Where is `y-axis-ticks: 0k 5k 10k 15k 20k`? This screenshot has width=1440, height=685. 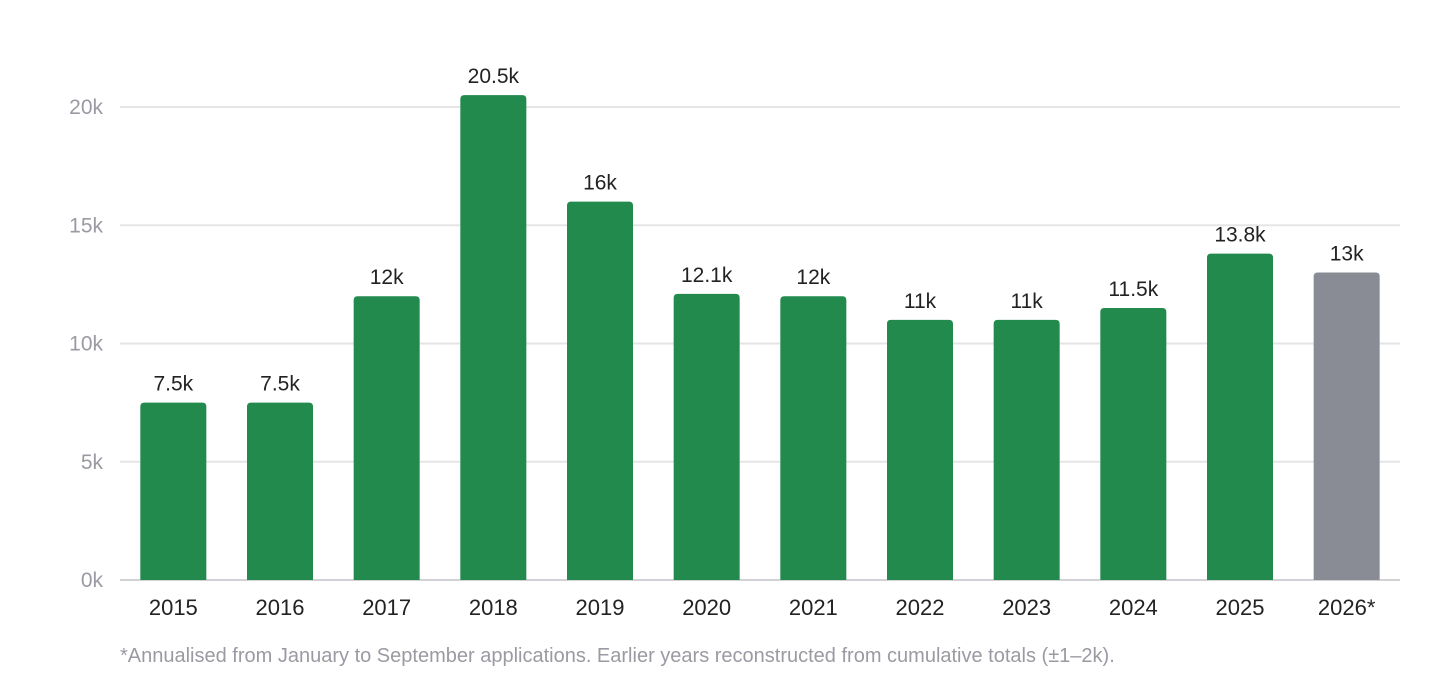
y-axis-ticks: 0k 5k 10k 15k 20k is located at coordinates (86, 344).